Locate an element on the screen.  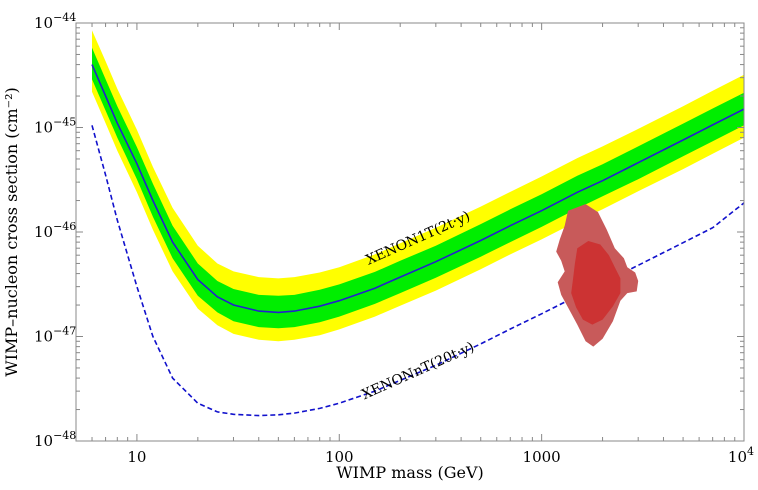
y-tick-label-4: 10−44 is located at coordinates (55, 21).